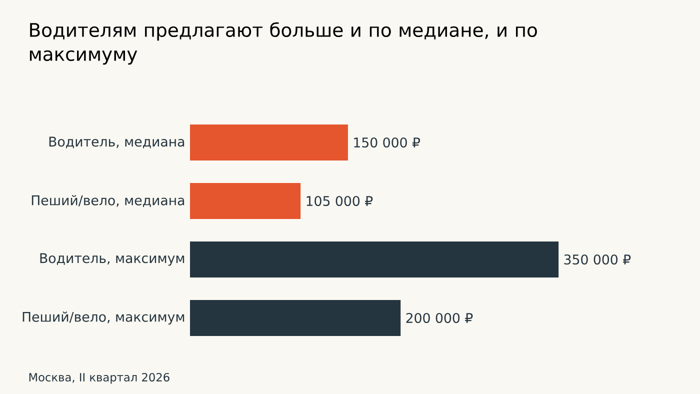  What do you see at coordinates (597, 259) in the screenshot?
I see `data-label: 350 000 ₽` at bounding box center [597, 259].